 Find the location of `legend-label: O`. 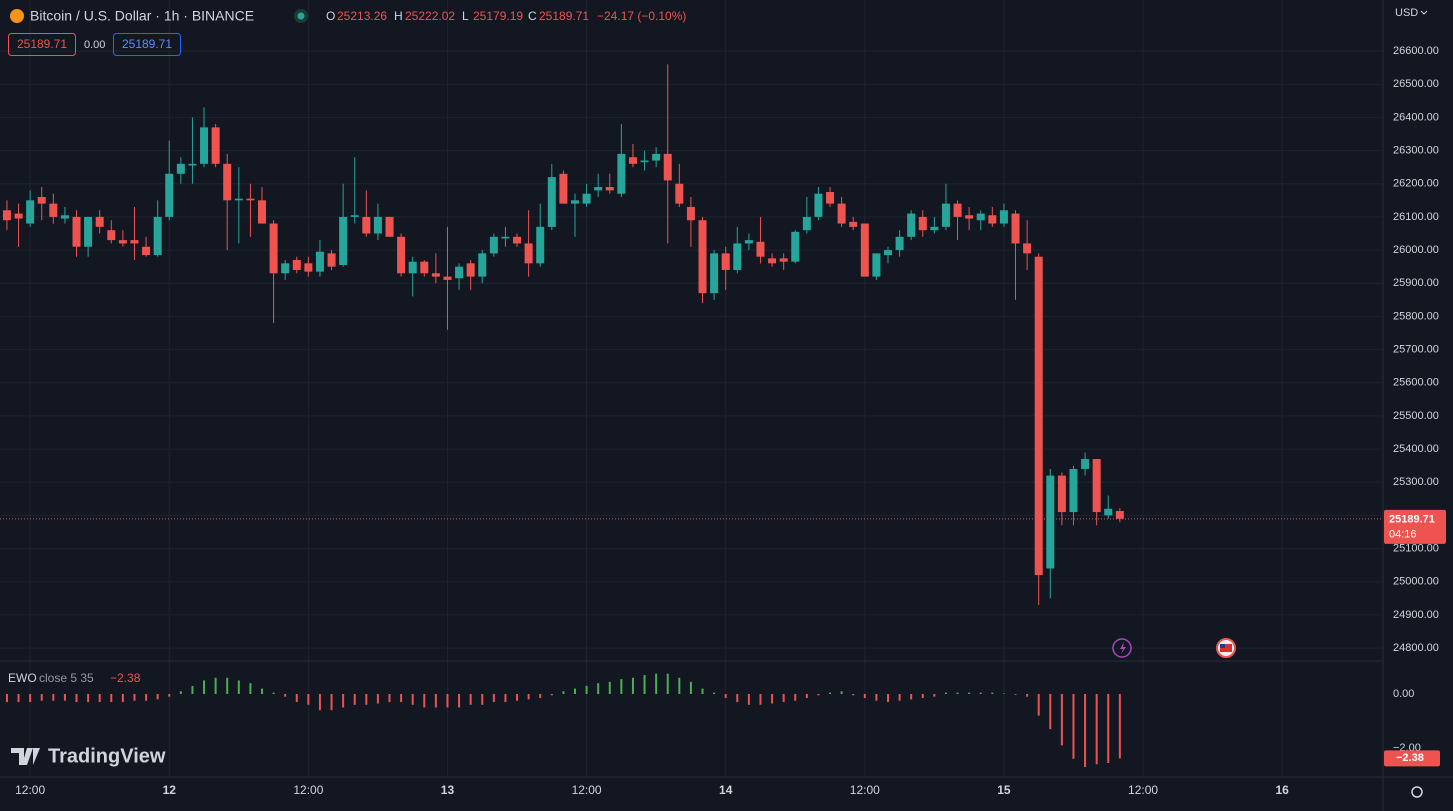

legend-label: O is located at coordinates (330, 16).